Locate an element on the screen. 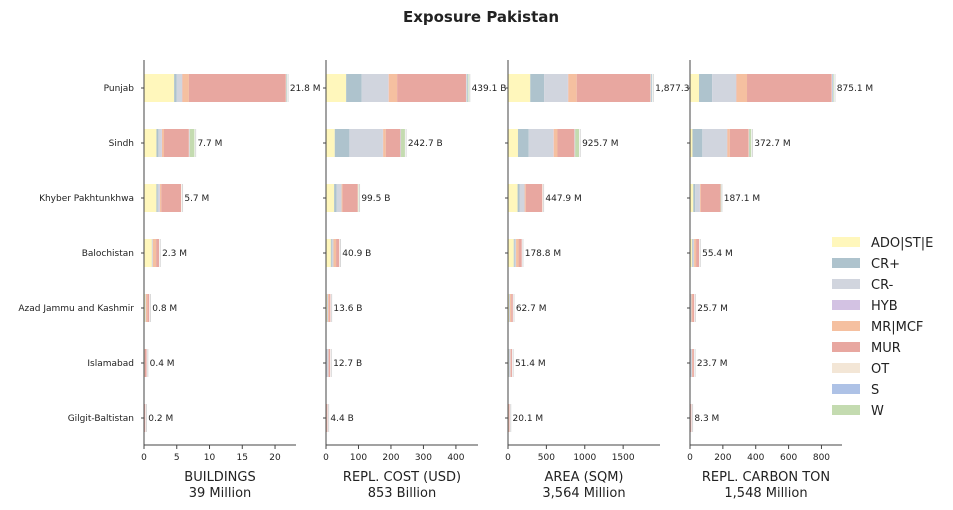 This screenshot has height=510, width=953. bar-value-label: 447.9 M is located at coordinates (563, 199).